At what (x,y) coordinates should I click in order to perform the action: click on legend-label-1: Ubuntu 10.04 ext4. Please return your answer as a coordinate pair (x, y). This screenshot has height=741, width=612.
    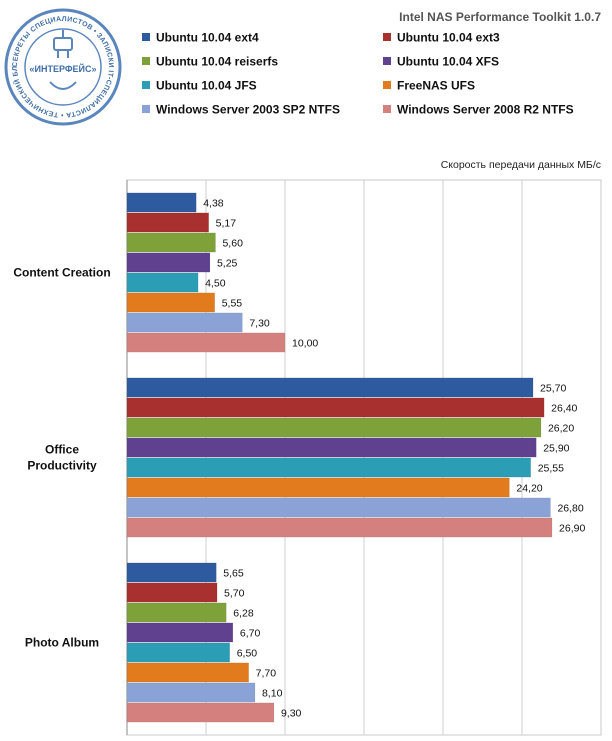
    Looking at the image, I should click on (207, 38).